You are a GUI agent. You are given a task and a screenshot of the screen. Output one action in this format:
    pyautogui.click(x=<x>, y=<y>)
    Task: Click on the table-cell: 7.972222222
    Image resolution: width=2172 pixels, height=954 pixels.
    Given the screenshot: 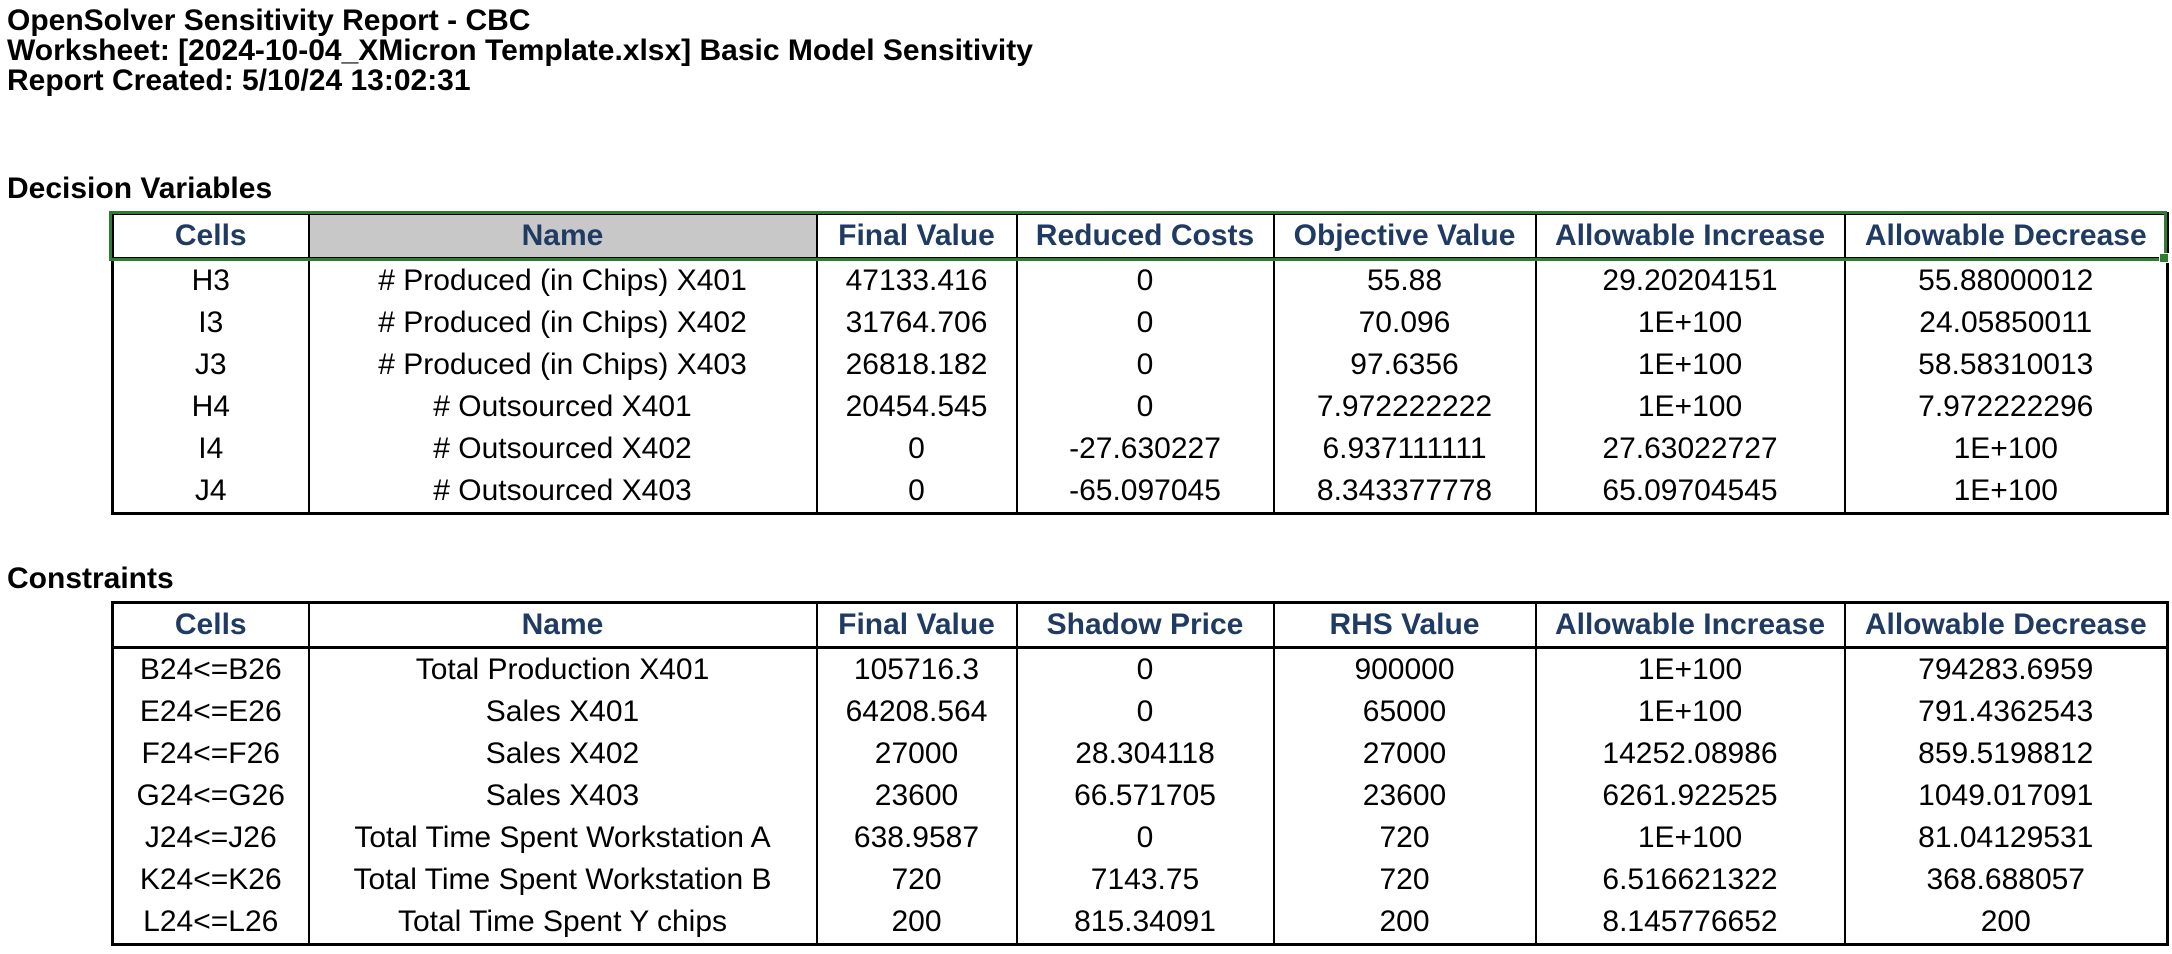 What is the action you would take?
    pyautogui.click(x=1404, y=407)
    